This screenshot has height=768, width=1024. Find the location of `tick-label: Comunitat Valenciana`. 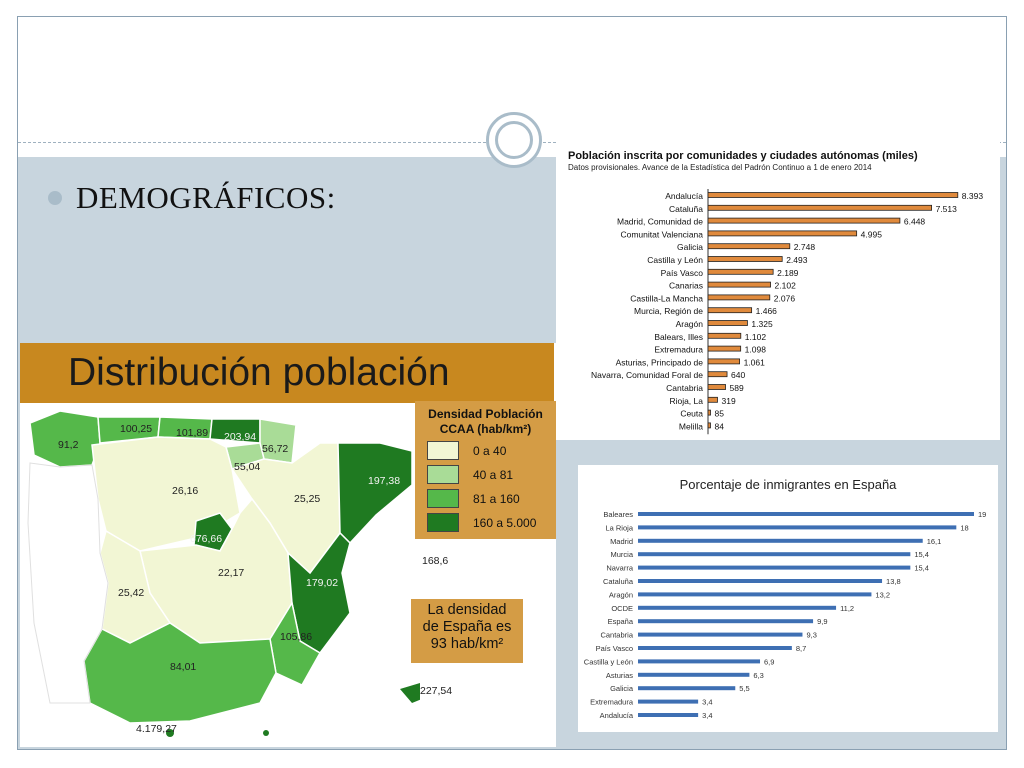

tick-label: Comunitat Valenciana is located at coordinates (661, 234).